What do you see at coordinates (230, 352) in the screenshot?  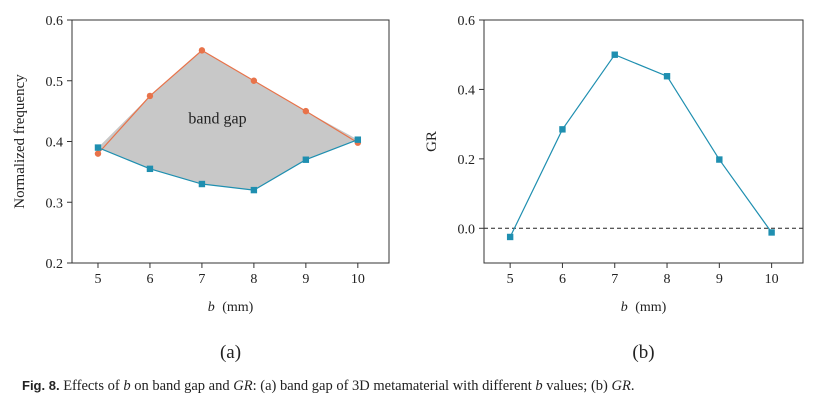 I see `panel-a-label: (a)` at bounding box center [230, 352].